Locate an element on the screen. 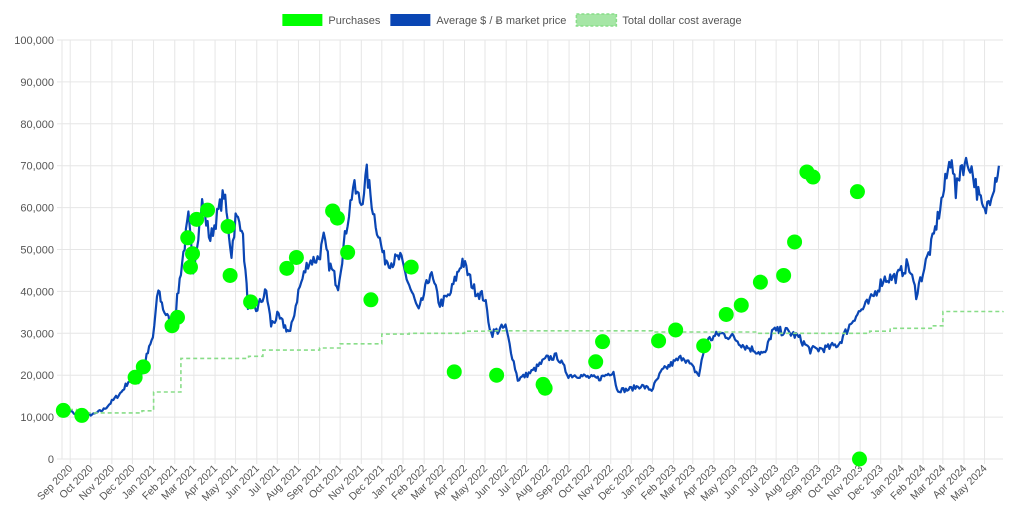 The image size is (1024, 524). legend-item: Total dollar cost average is located at coordinates (658, 20).